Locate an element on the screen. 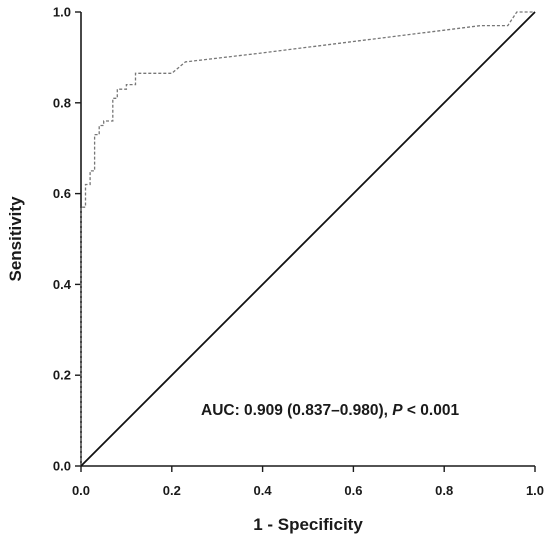 This screenshot has width=550, height=543. auc-annotation-suffix: < 0.001 is located at coordinates (431, 410).